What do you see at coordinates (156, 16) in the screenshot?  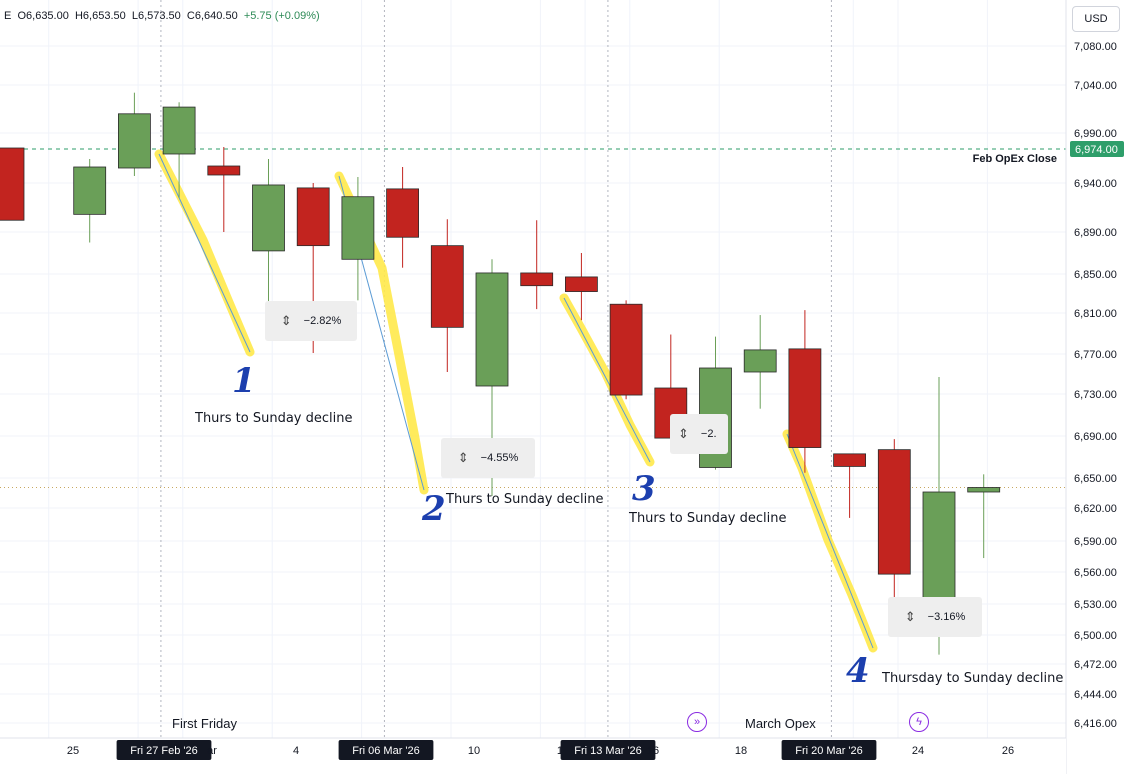 I see `low-value: L6,573.50` at bounding box center [156, 16].